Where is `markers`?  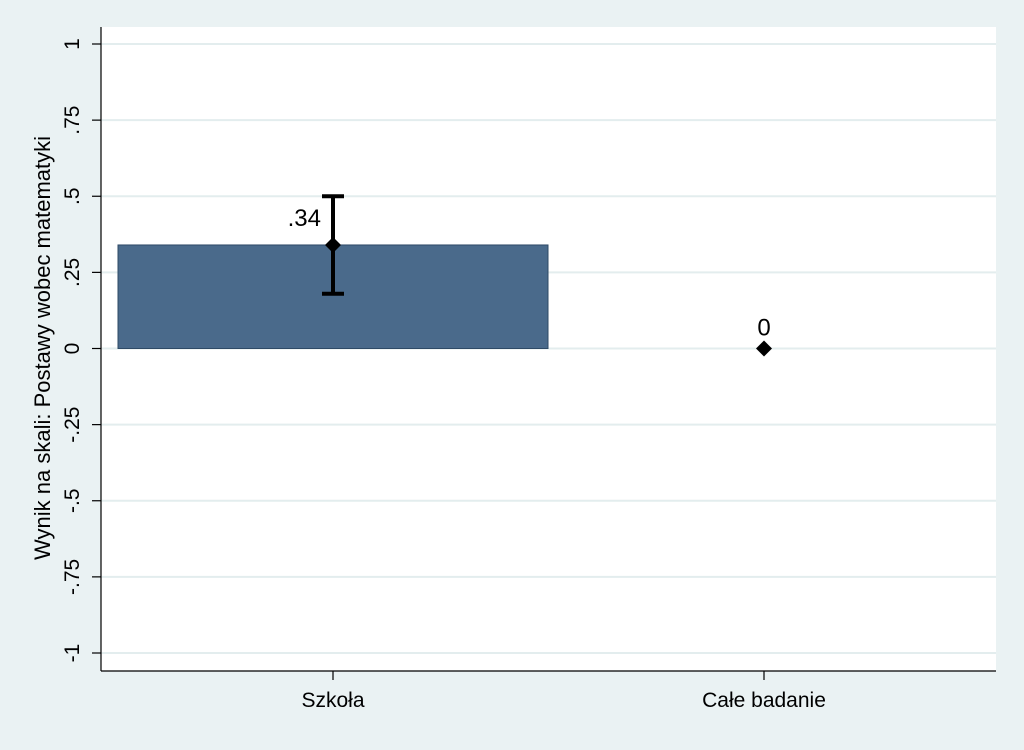
markers is located at coordinates (548, 296).